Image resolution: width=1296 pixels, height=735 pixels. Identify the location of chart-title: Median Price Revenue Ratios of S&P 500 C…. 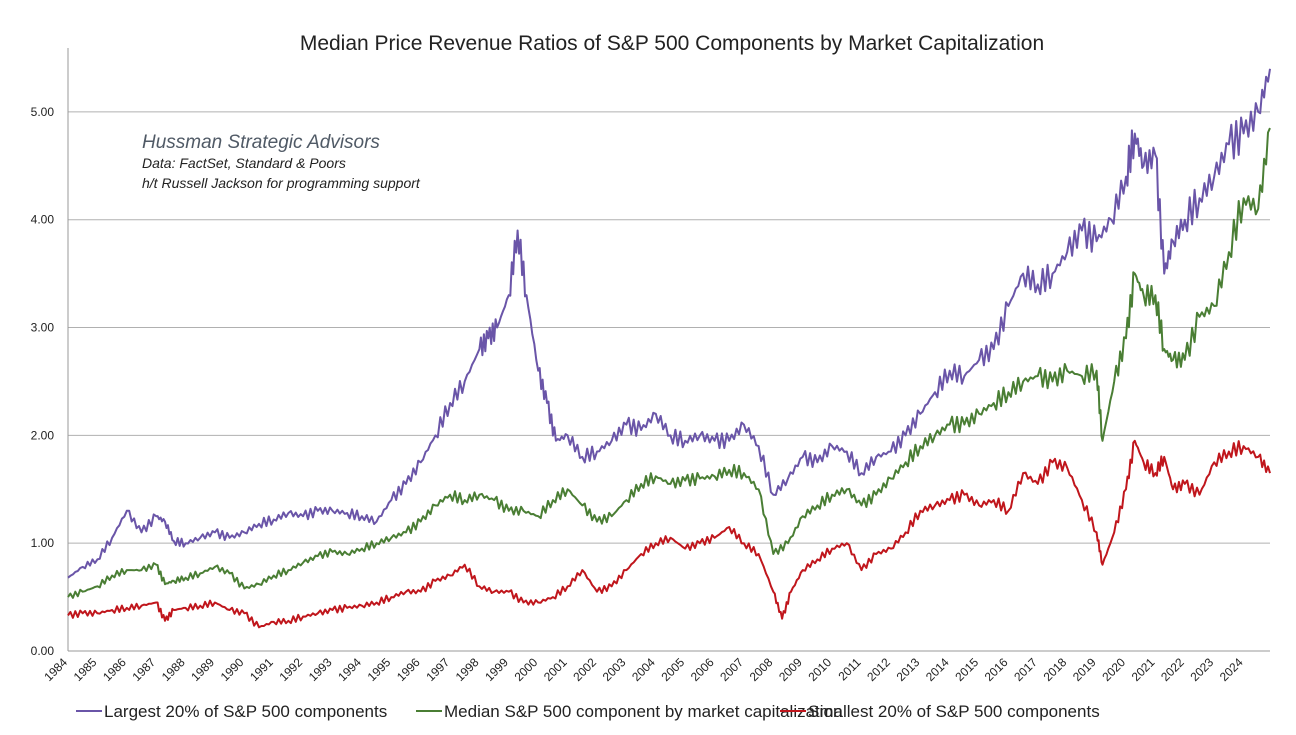
(672, 43).